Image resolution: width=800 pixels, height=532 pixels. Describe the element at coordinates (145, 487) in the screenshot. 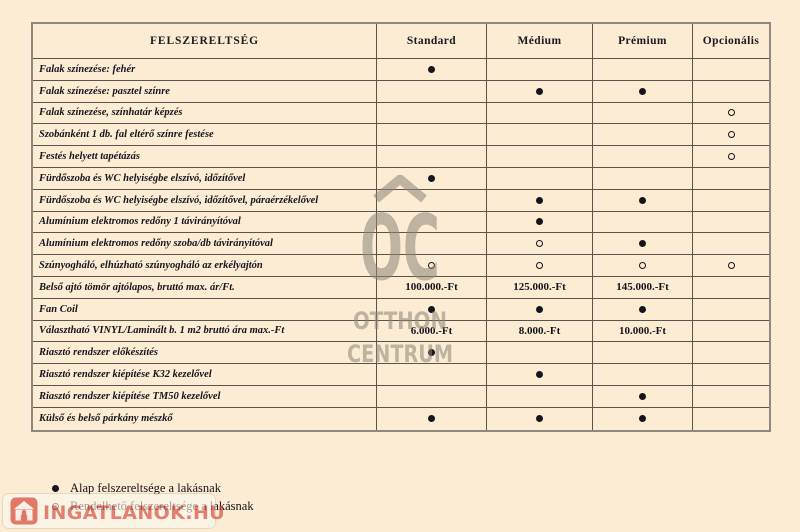

I see `legend-label: Alap felszereltsége a lakásnak` at that location.